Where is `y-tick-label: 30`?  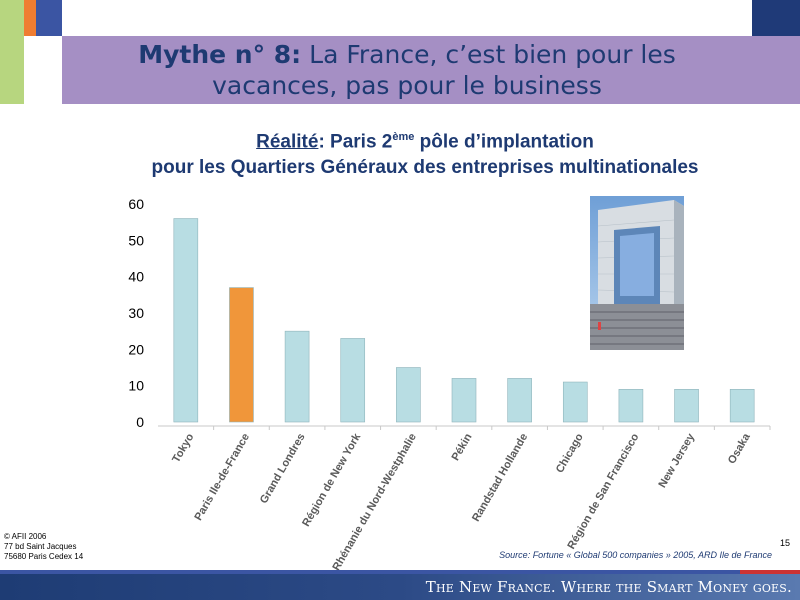
y-tick-label: 30 is located at coordinates (136, 313).